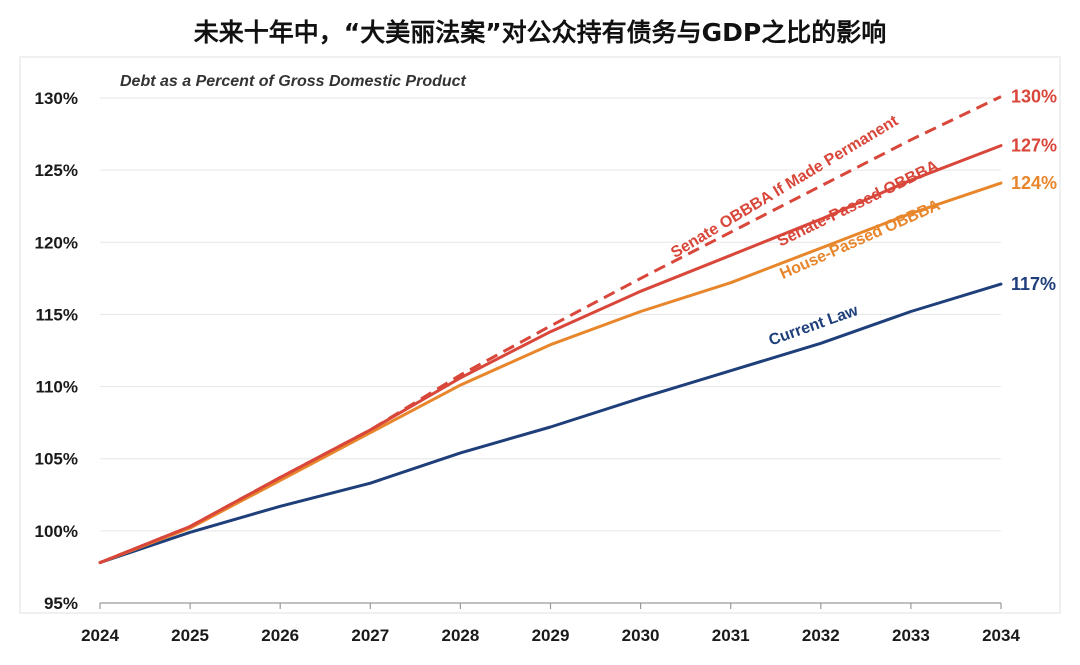 This screenshot has width=1080, height=665. What do you see at coordinates (56, 98) in the screenshot?
I see `y-tick-label: 130%` at bounding box center [56, 98].